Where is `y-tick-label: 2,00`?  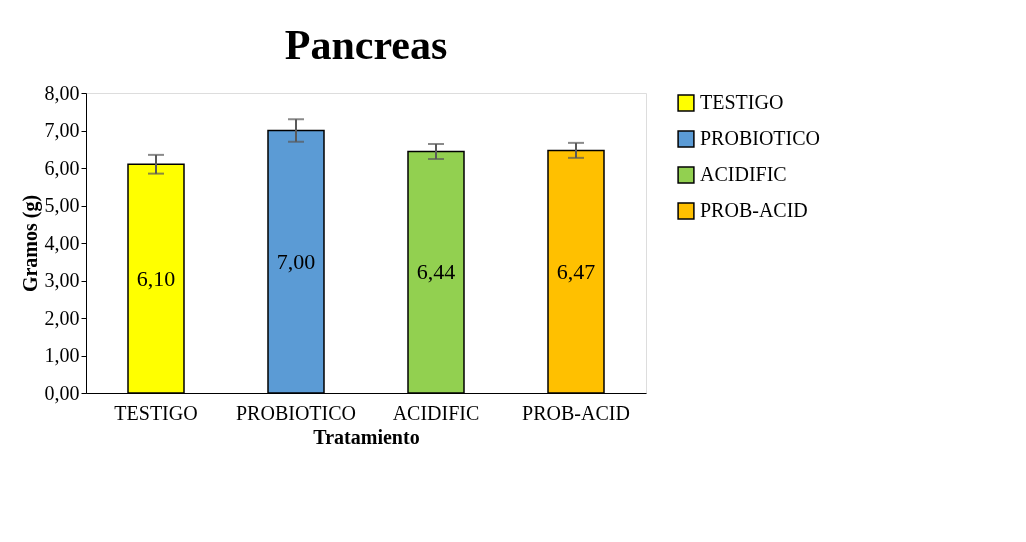
y-tick-label: 2,00 is located at coordinates (62, 317).